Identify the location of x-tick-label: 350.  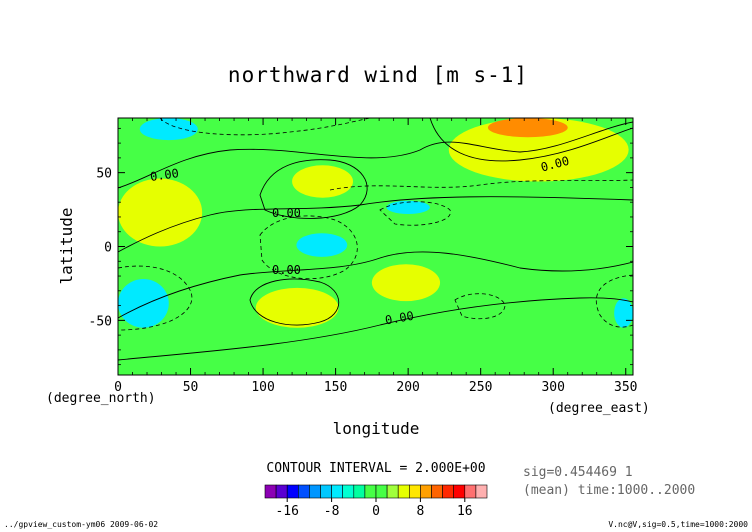
(625, 387).